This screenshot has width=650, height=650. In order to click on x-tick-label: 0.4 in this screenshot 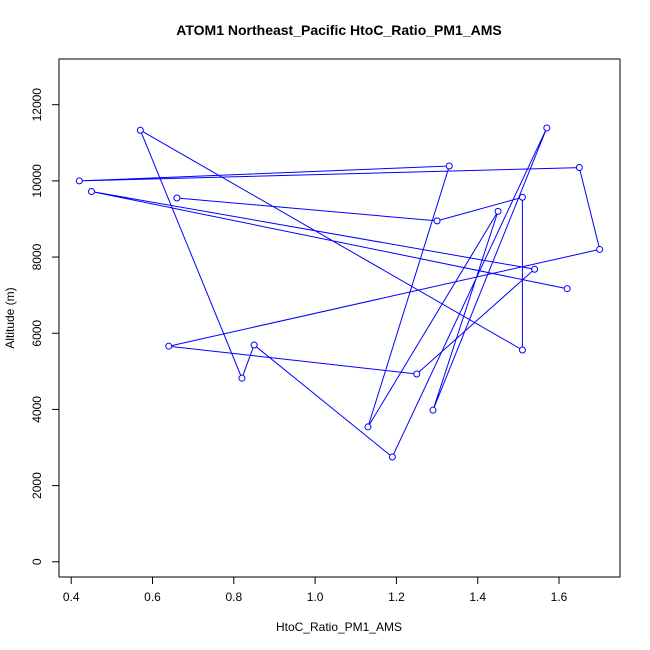, I will do `click(71, 597)`.